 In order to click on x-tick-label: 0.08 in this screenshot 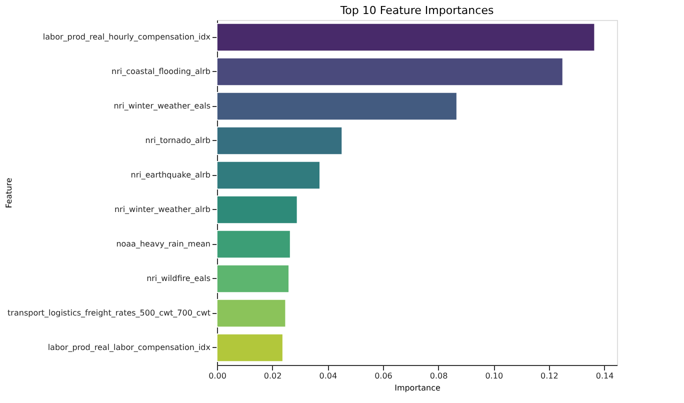, I will do `click(439, 376)`.